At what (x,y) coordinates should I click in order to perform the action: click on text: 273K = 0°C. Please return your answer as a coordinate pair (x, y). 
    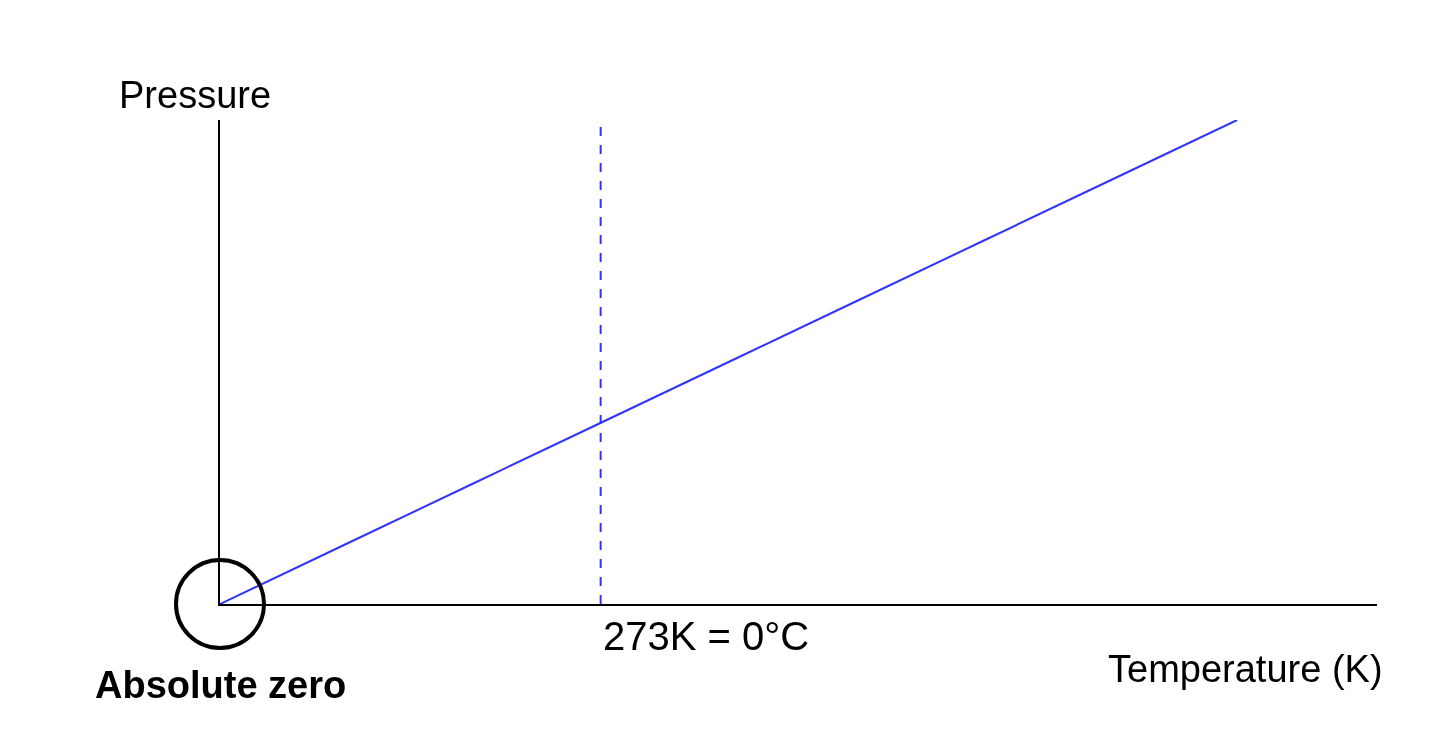
    Looking at the image, I should click on (706, 636).